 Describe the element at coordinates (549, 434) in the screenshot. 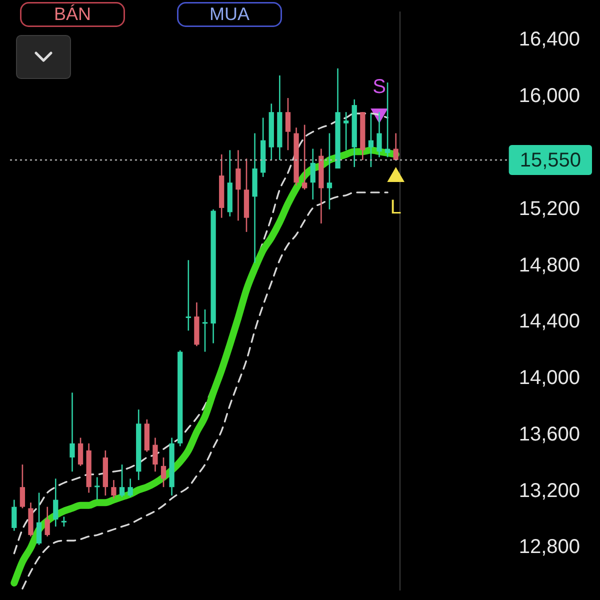

I see `y-tick-label: 13,600` at that location.